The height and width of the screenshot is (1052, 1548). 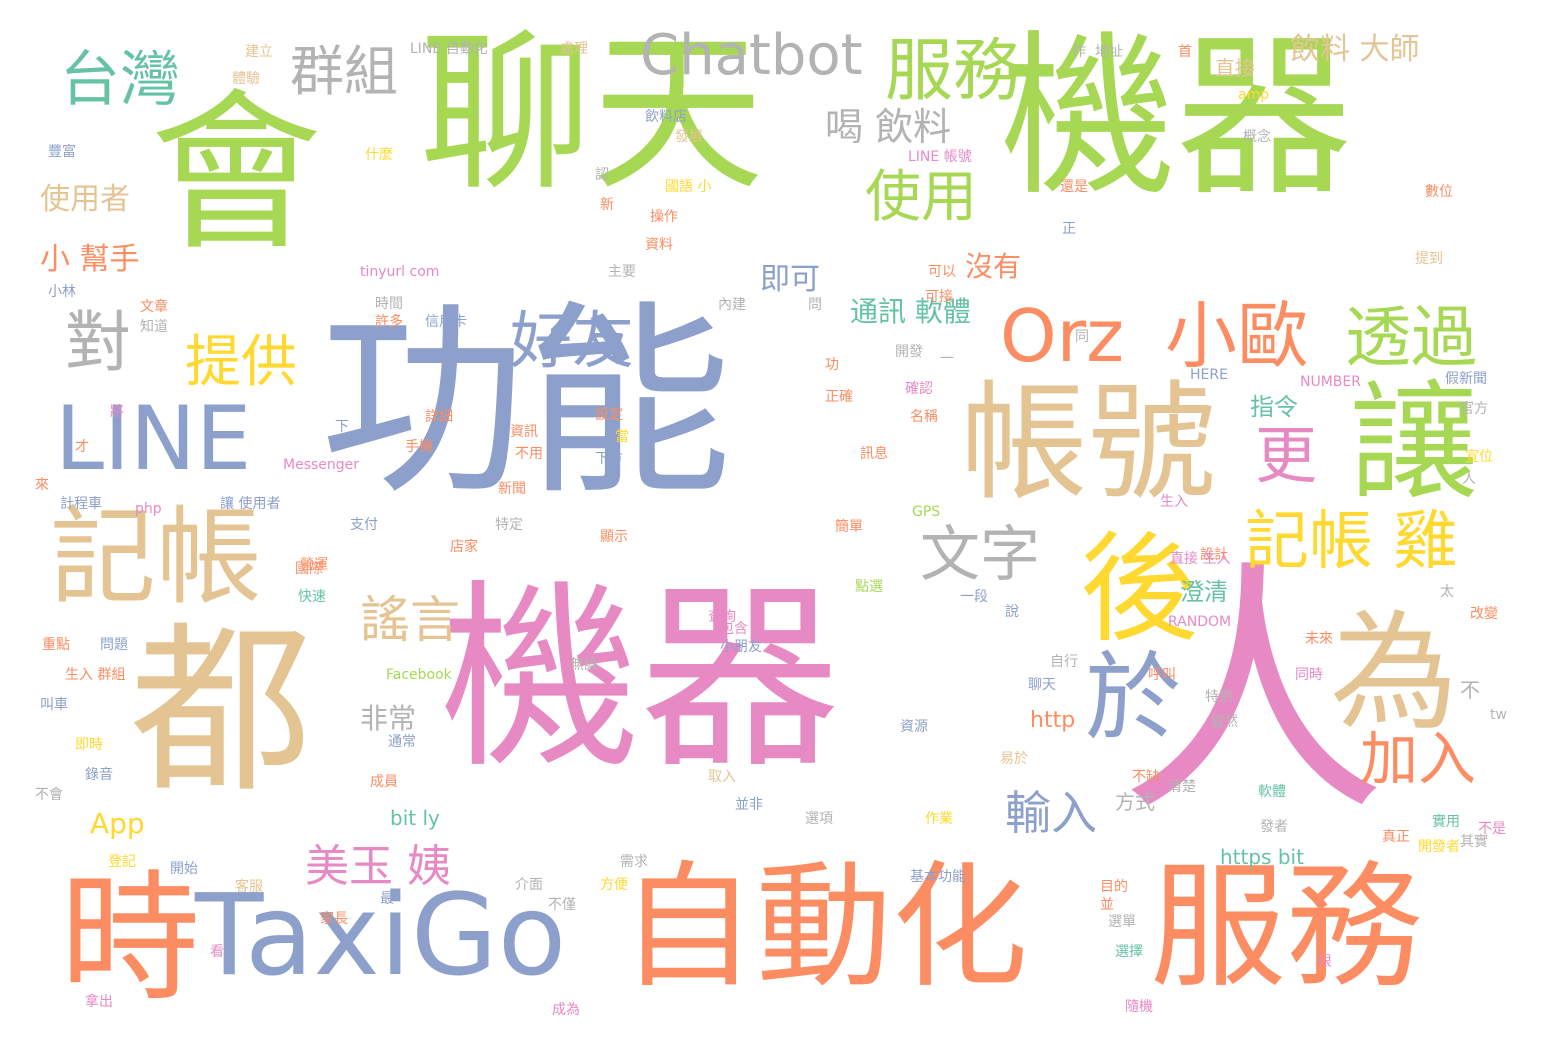 What do you see at coordinates (99, 1002) in the screenshot?
I see `word-small: 拿出` at bounding box center [99, 1002].